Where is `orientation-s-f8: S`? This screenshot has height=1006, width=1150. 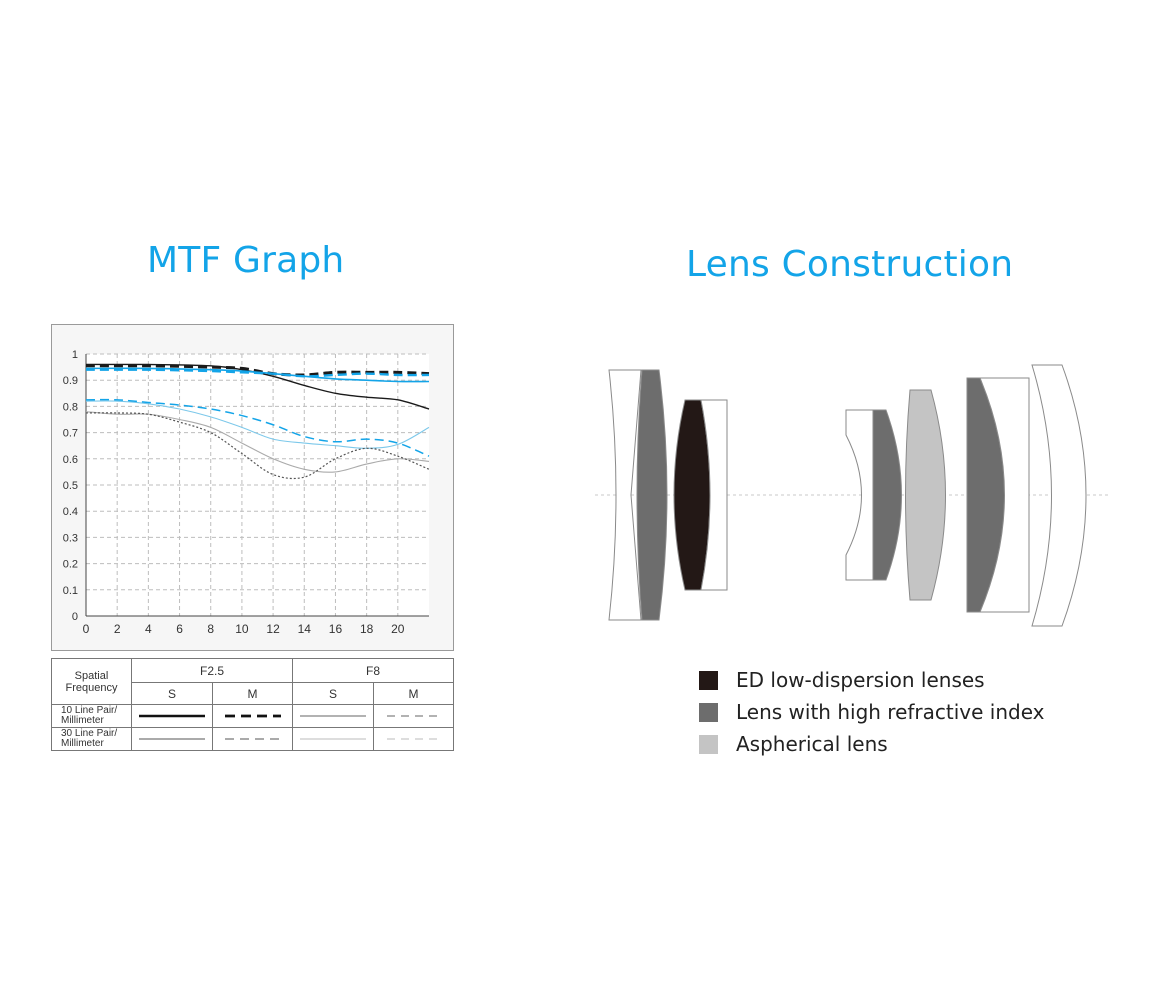 orientation-s-f8: S is located at coordinates (333, 693).